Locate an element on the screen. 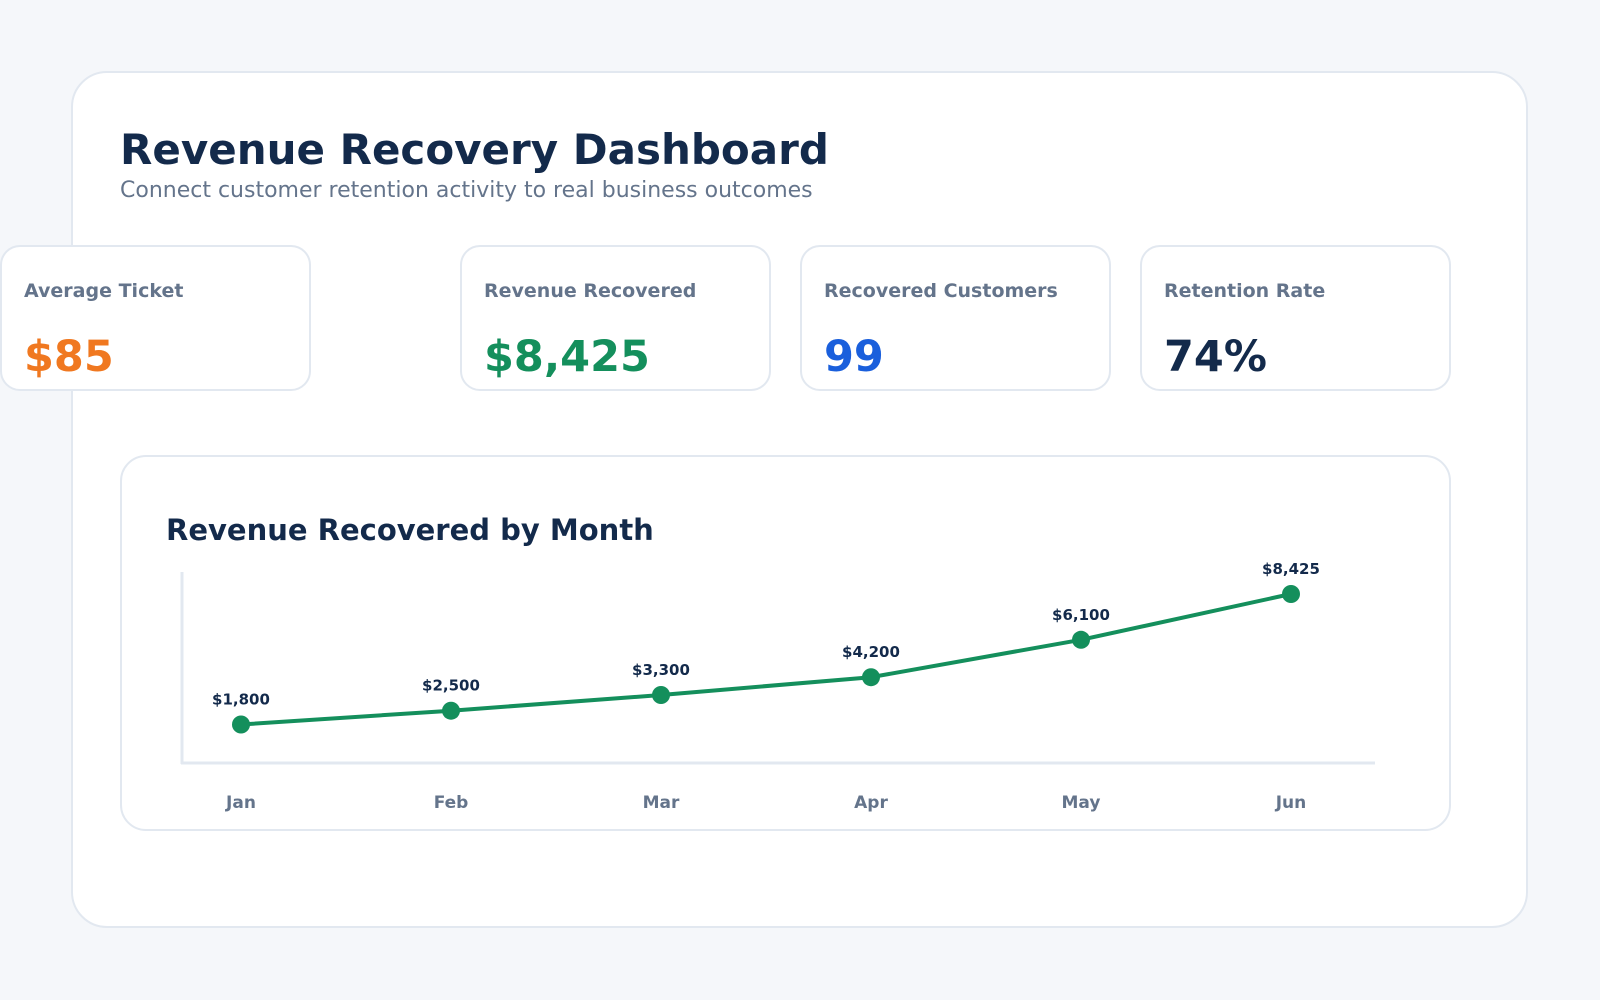 This screenshot has height=1000, width=1600. x-tick-label: Jan is located at coordinates (240, 803).